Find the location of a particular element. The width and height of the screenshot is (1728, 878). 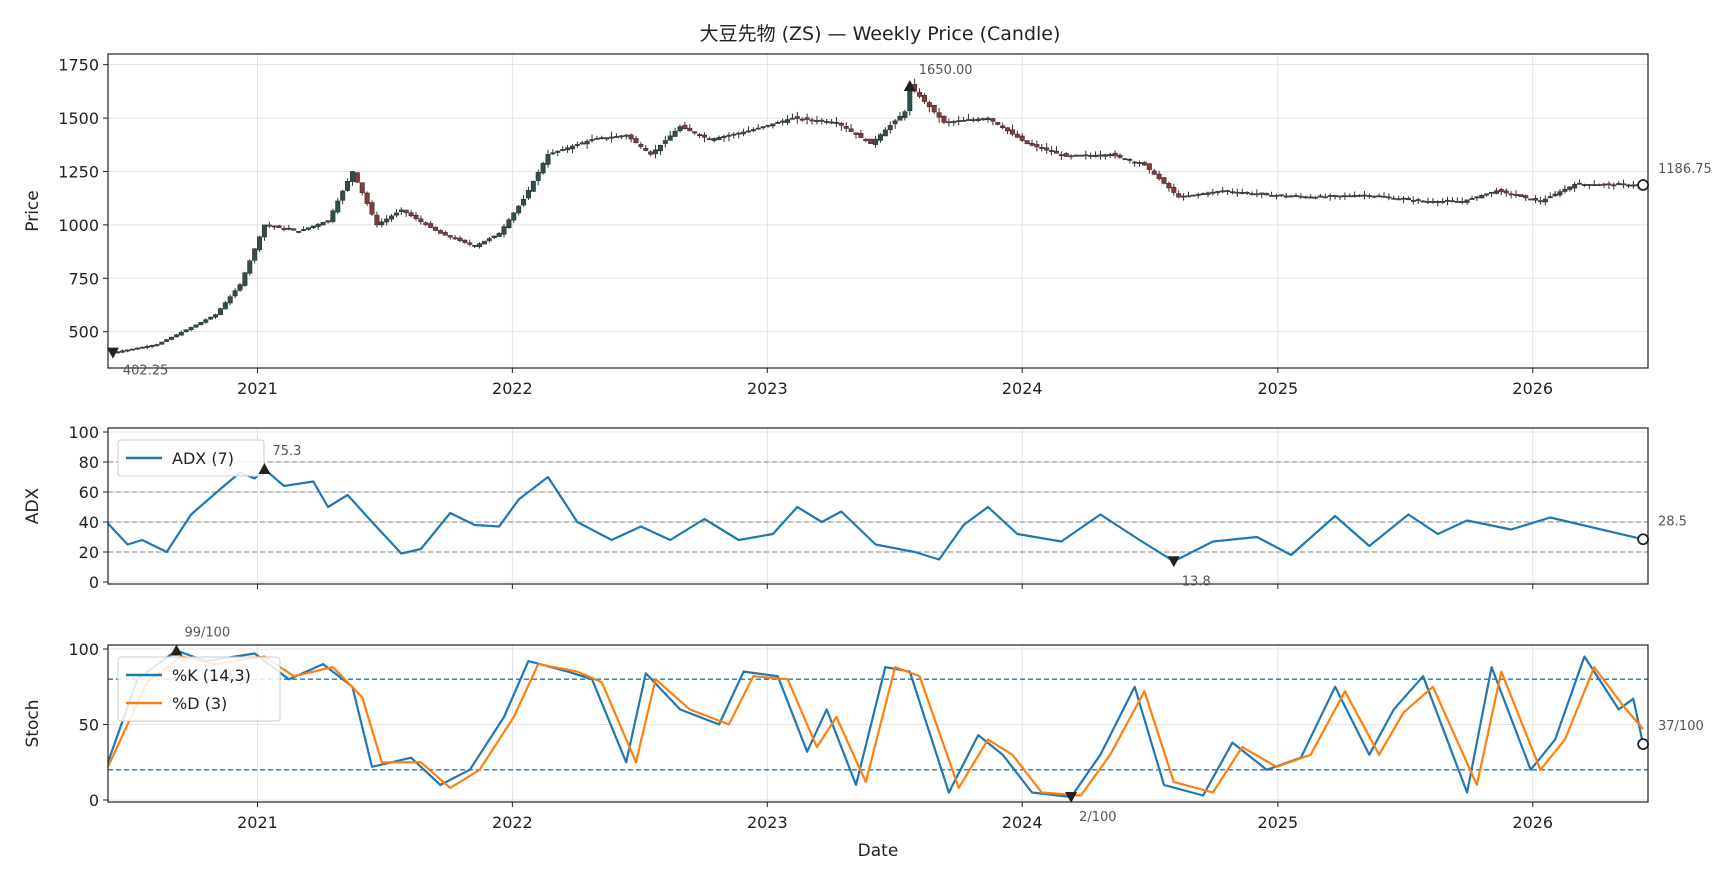

legend-label: ADX (7) is located at coordinates (203, 458).